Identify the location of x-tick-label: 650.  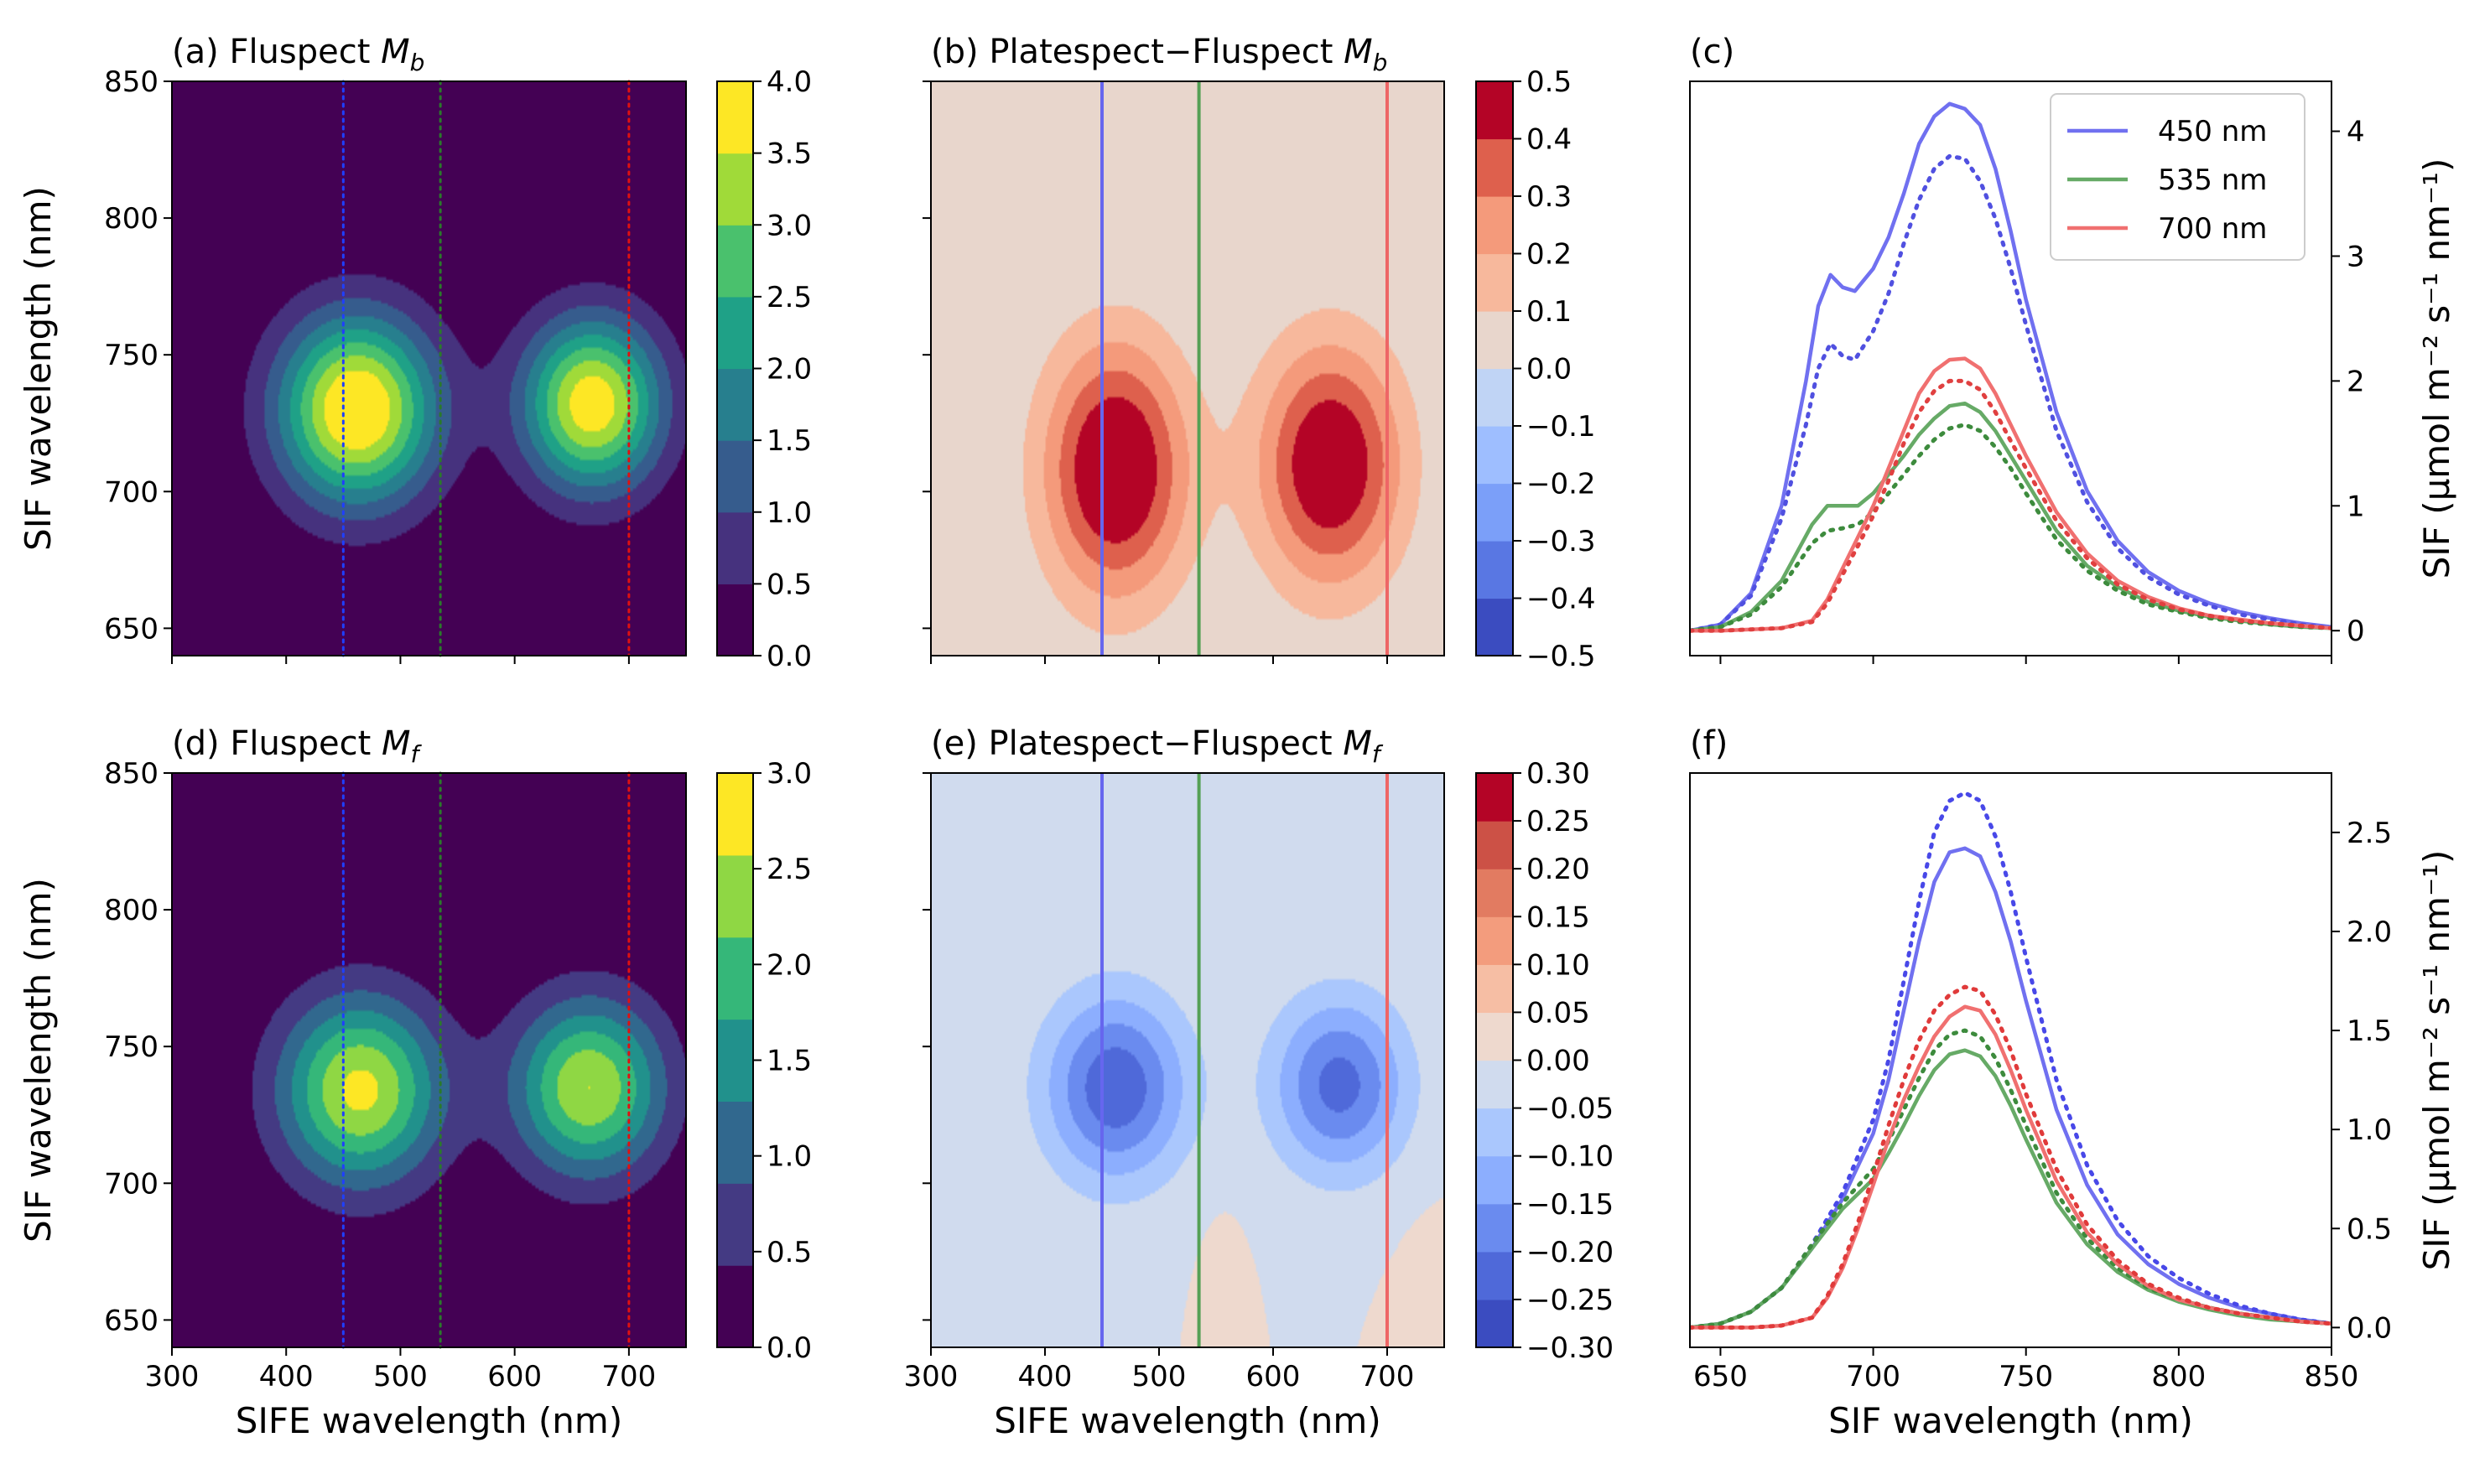
(1720, 1376).